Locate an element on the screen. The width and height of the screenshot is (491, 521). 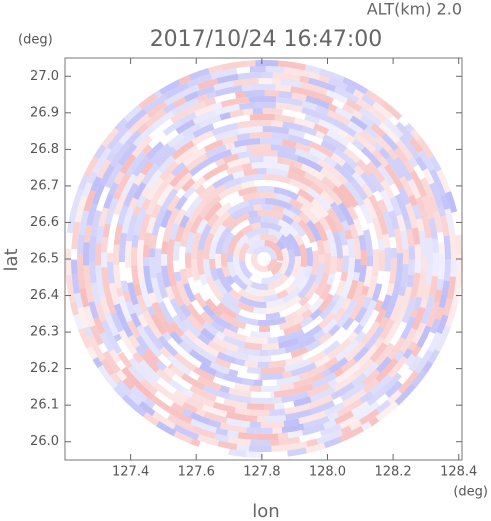
y-tick-label: 26.1 is located at coordinates (44, 405).